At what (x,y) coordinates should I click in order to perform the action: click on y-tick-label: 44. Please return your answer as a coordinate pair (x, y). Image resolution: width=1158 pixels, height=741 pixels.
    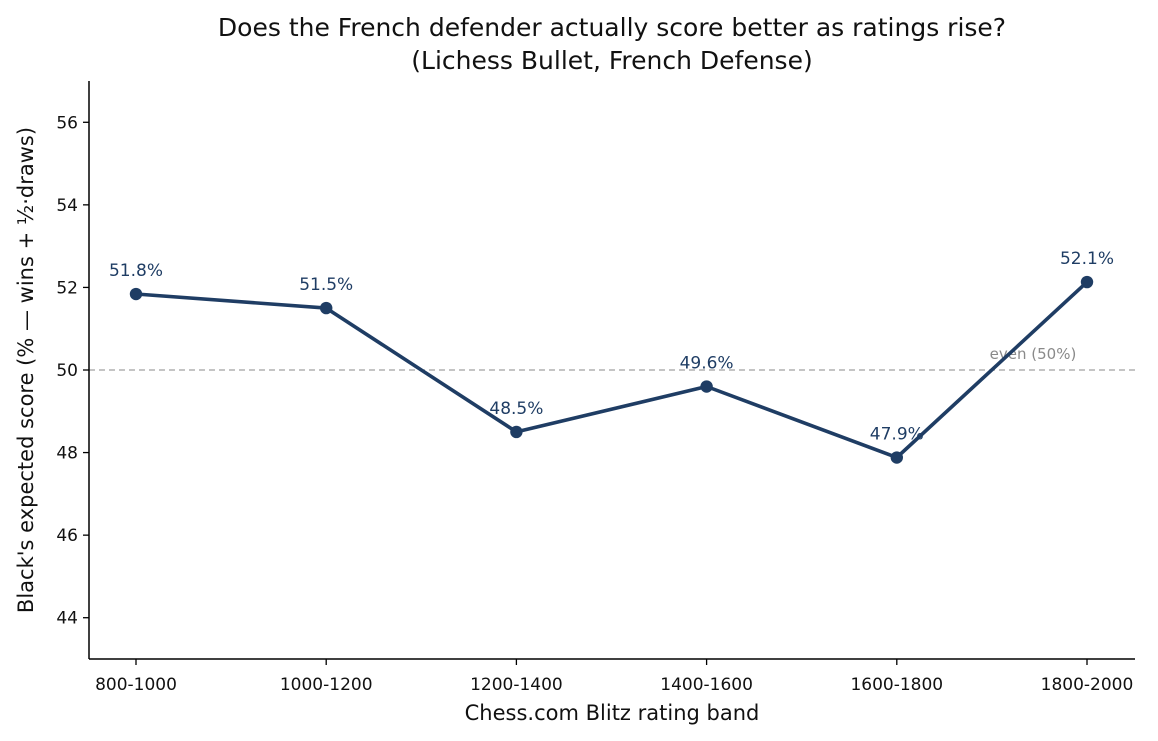
    Looking at the image, I should click on (67, 619).